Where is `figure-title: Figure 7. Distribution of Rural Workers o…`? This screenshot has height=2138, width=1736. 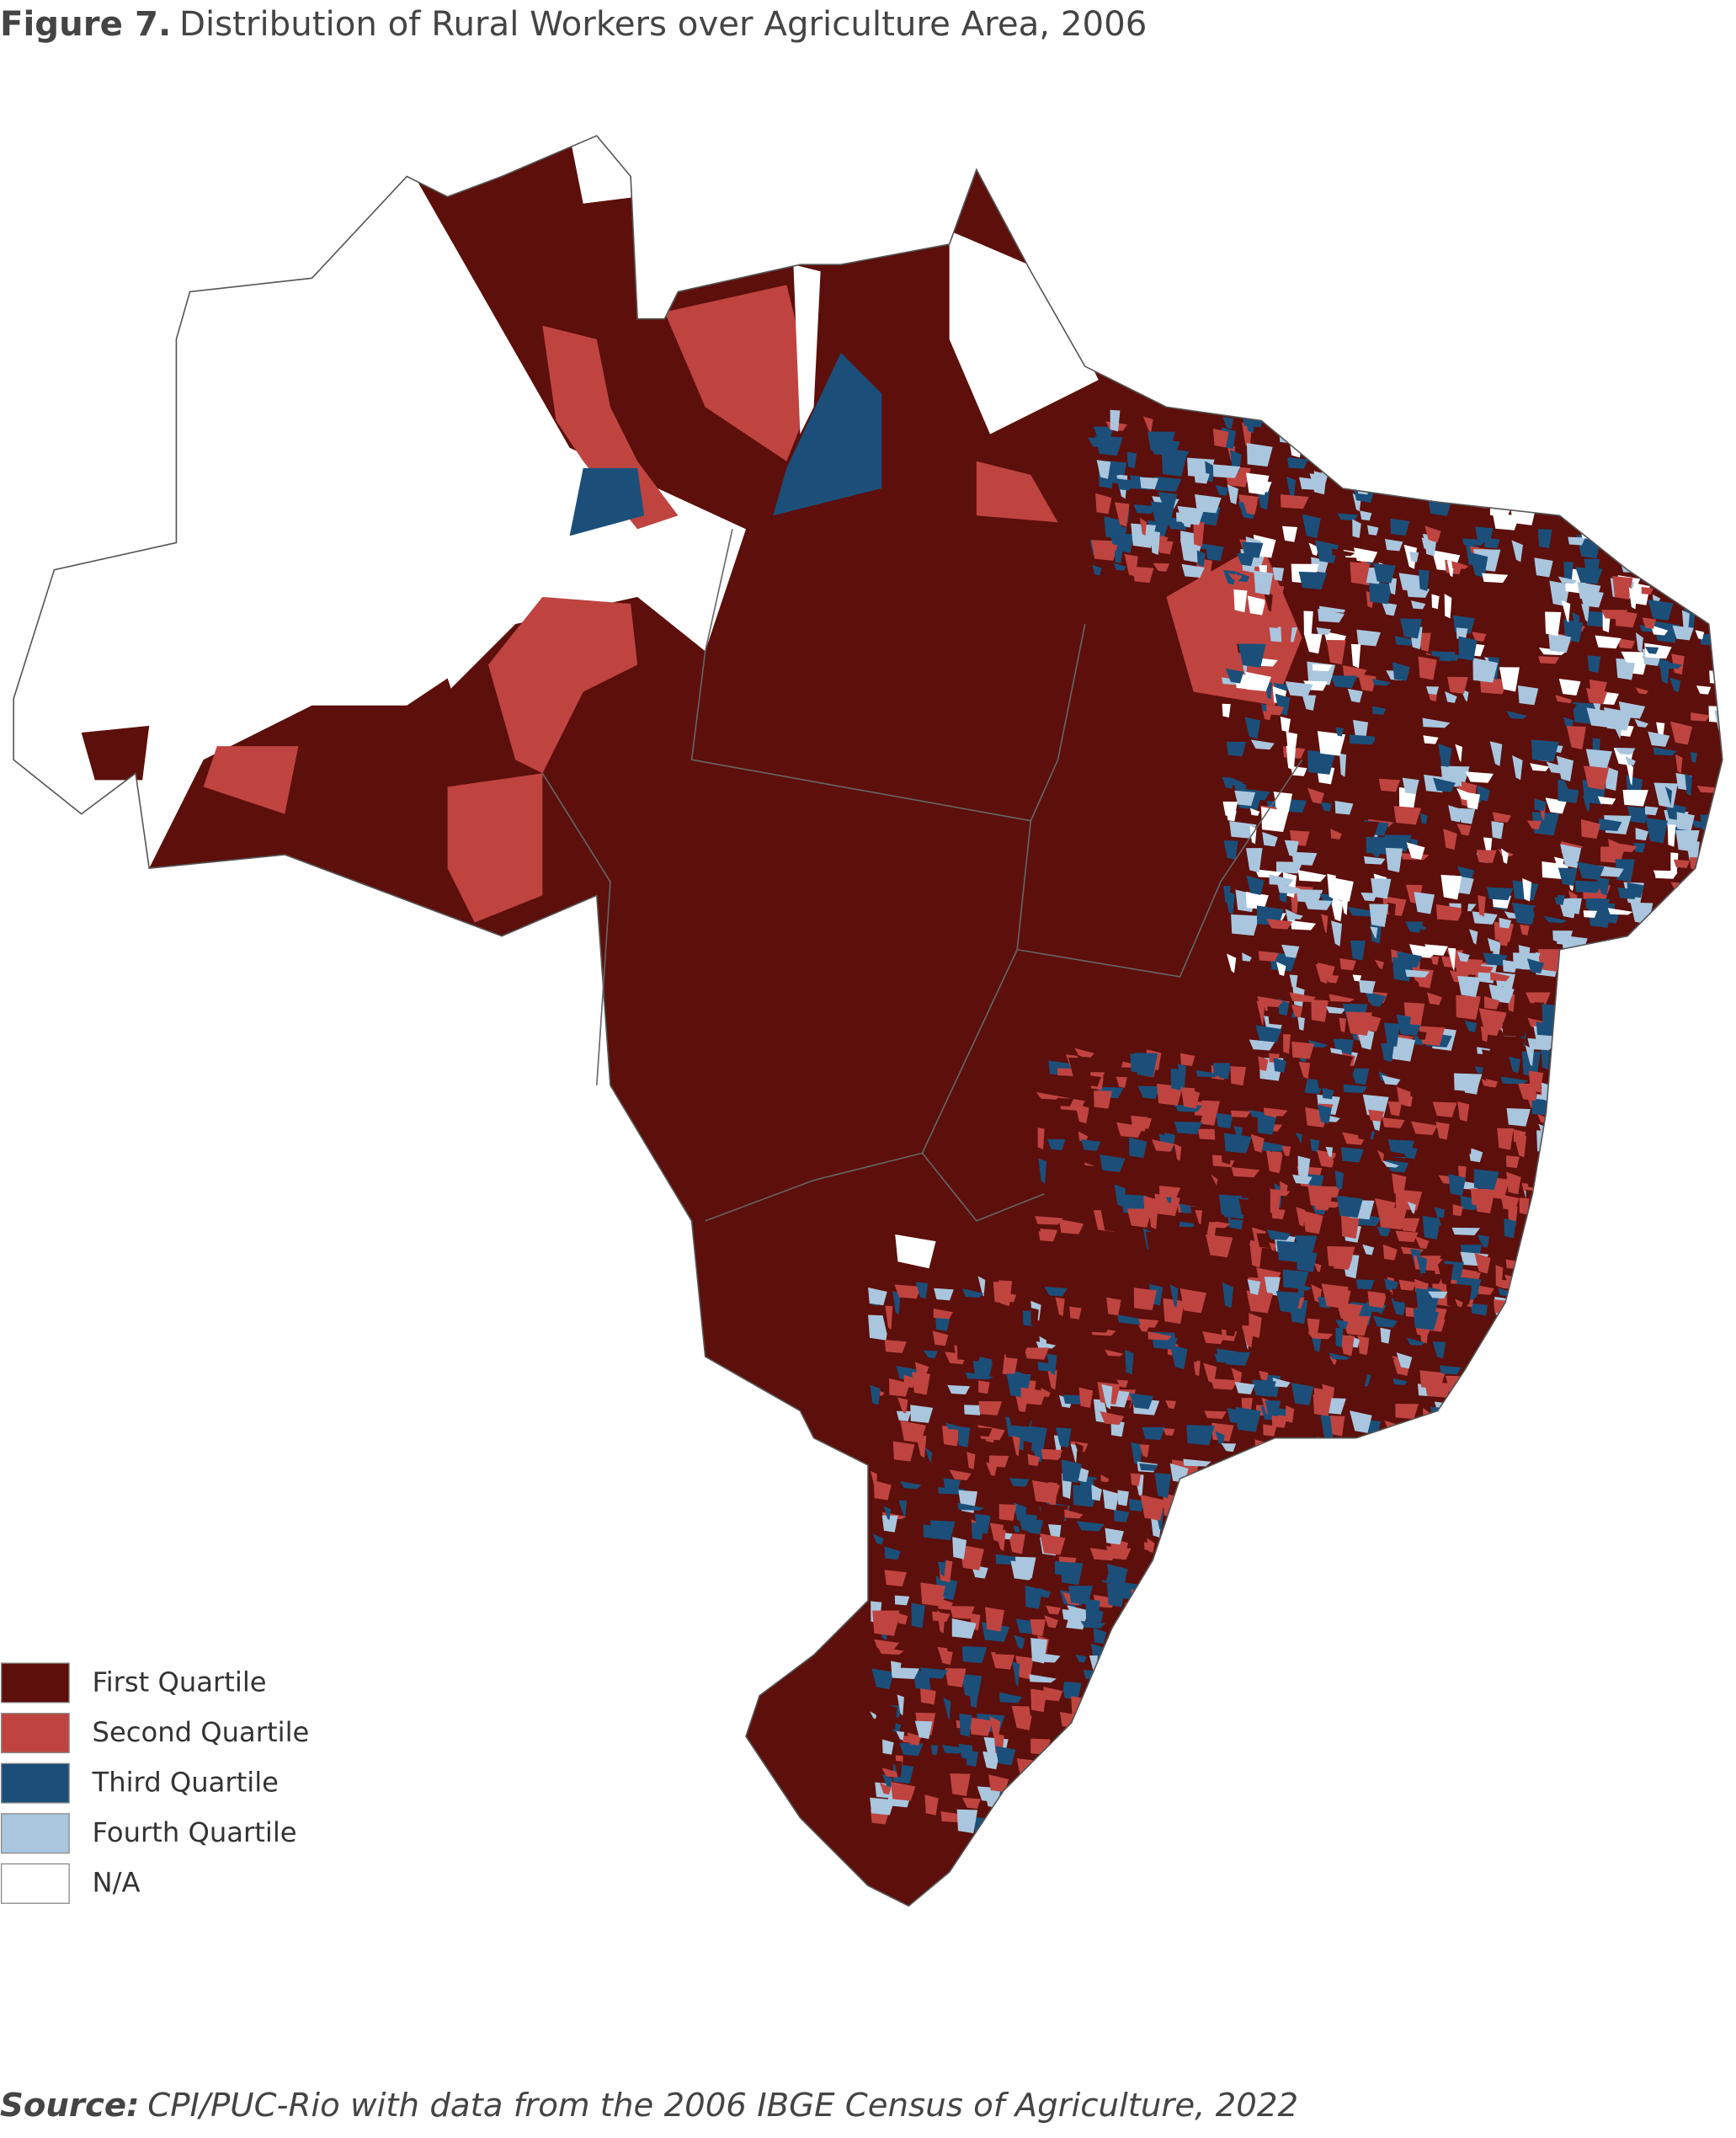
figure-title: Figure 7. Distribution of Rural Workers o… is located at coordinates (573, 24).